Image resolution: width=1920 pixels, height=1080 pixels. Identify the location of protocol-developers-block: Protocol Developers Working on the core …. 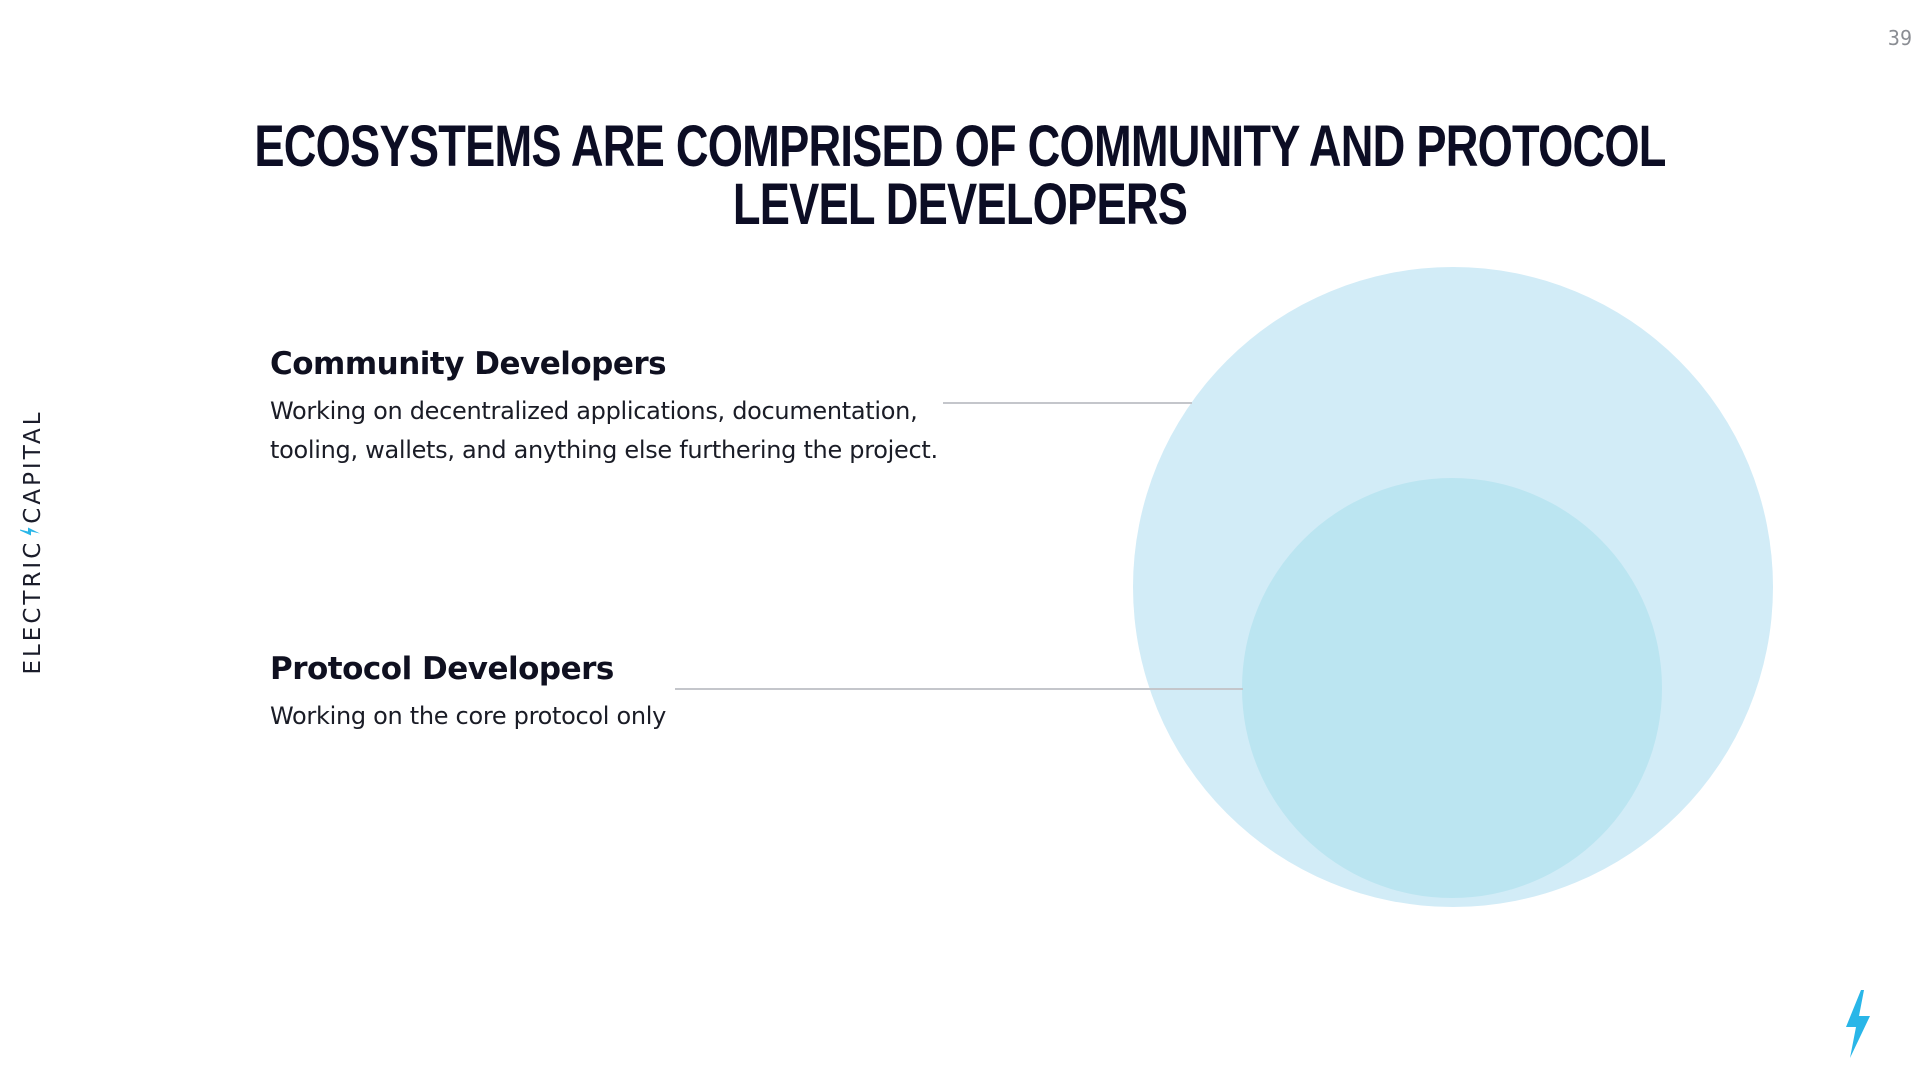
(620, 693).